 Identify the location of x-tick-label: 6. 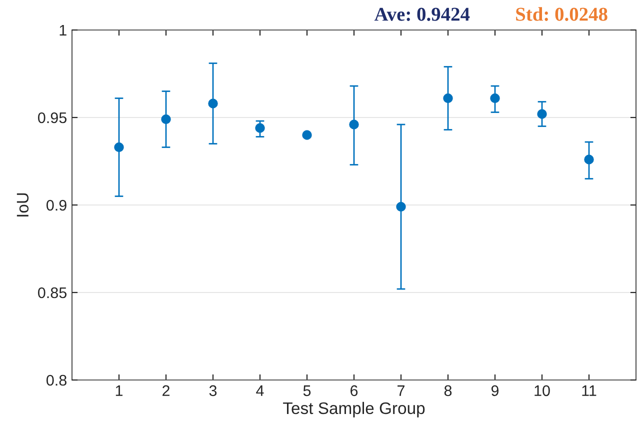
(354, 390).